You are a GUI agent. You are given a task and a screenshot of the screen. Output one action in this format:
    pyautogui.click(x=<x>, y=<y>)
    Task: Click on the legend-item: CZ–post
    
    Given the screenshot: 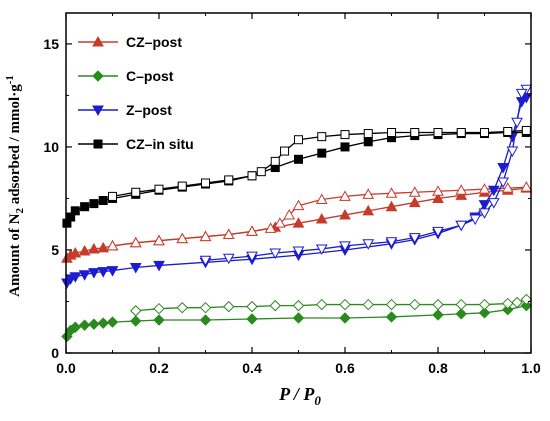 What is the action you would take?
    pyautogui.click(x=130, y=42)
    